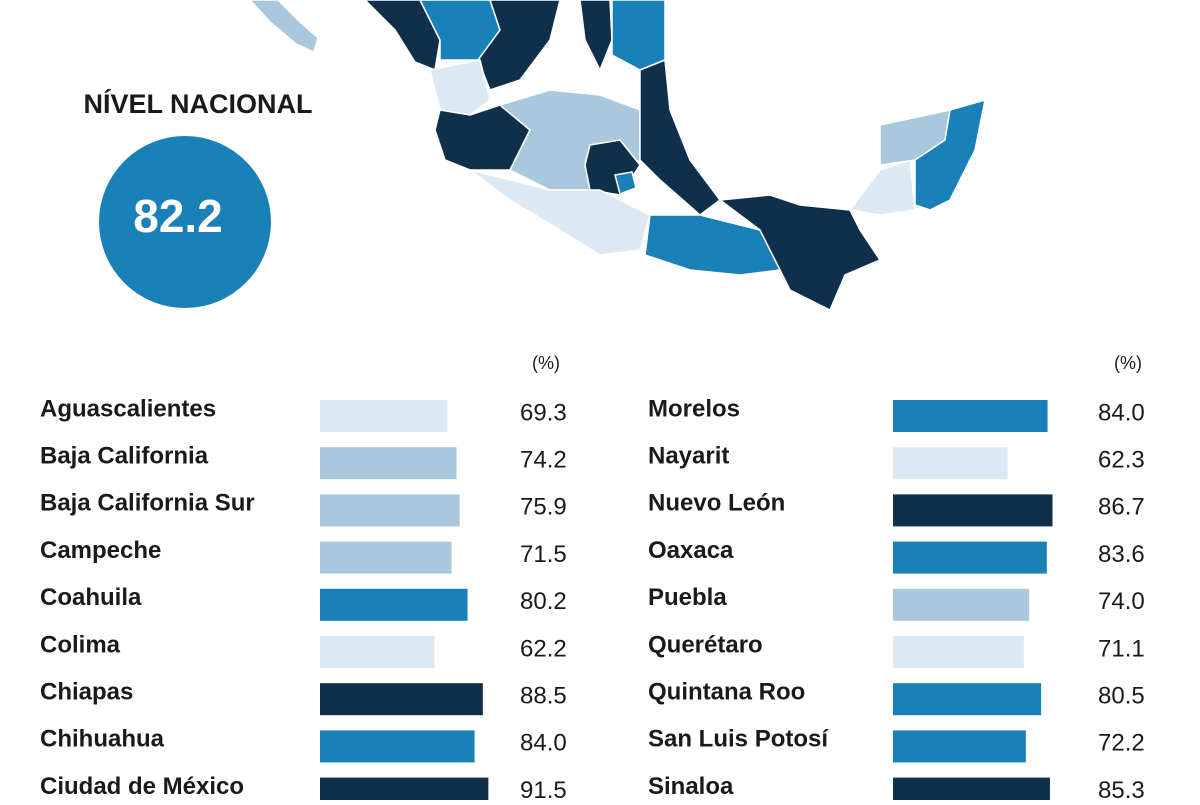 The width and height of the screenshot is (1200, 805). I want to click on value-label: 83.6, so click(1121, 554).